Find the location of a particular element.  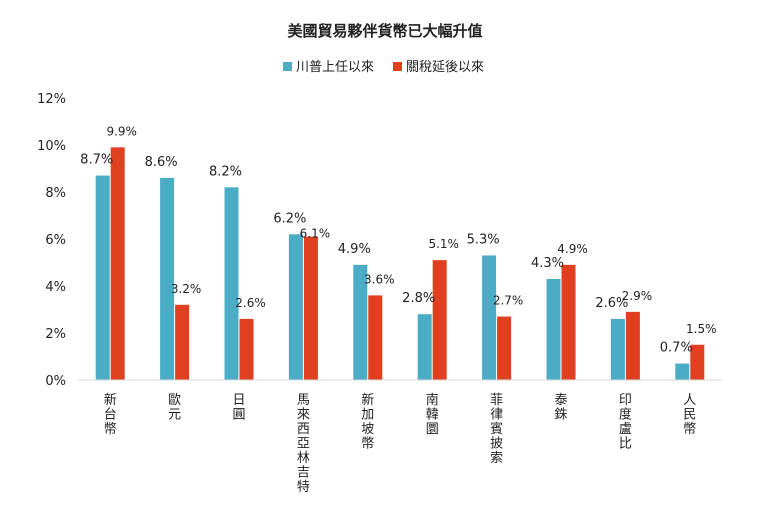

x-tick-label: 新台幣 is located at coordinates (110, 414).